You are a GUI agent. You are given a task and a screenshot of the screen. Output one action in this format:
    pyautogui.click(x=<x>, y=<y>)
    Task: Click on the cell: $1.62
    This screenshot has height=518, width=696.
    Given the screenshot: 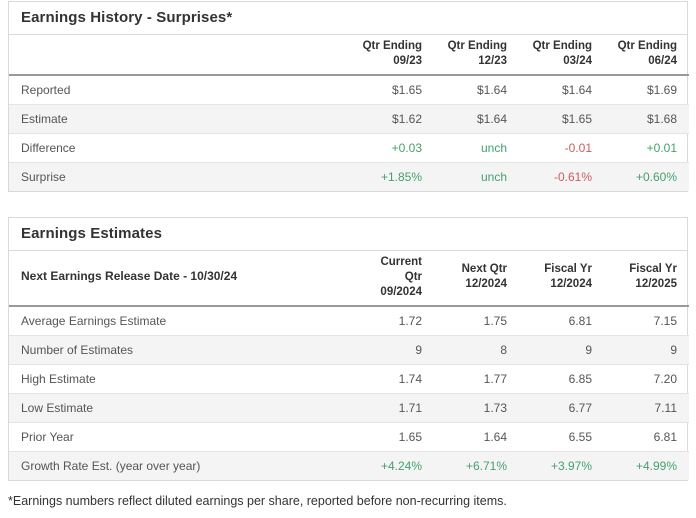 What is the action you would take?
    pyautogui.click(x=391, y=118)
    